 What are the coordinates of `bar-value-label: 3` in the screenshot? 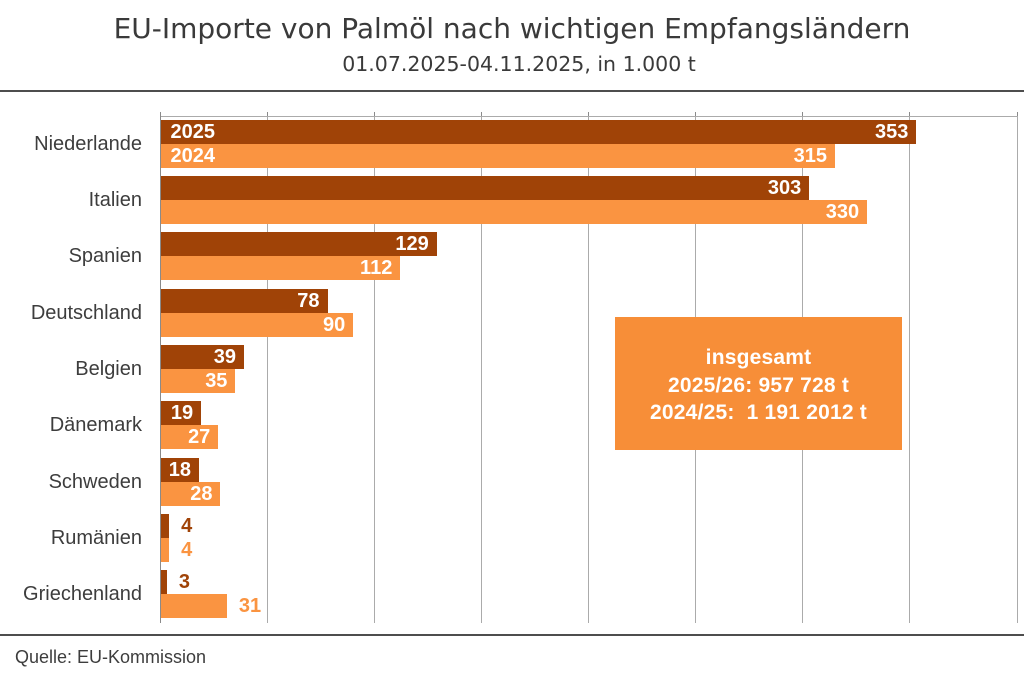 It's located at (184, 582).